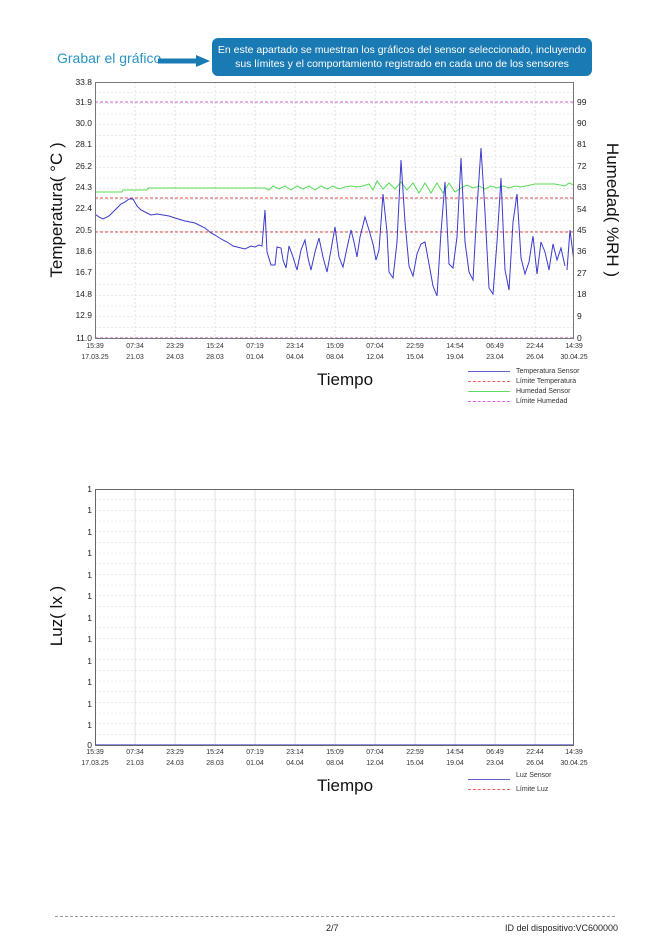 The image size is (670, 946). I want to click on xtick: 06:49, so click(495, 752).